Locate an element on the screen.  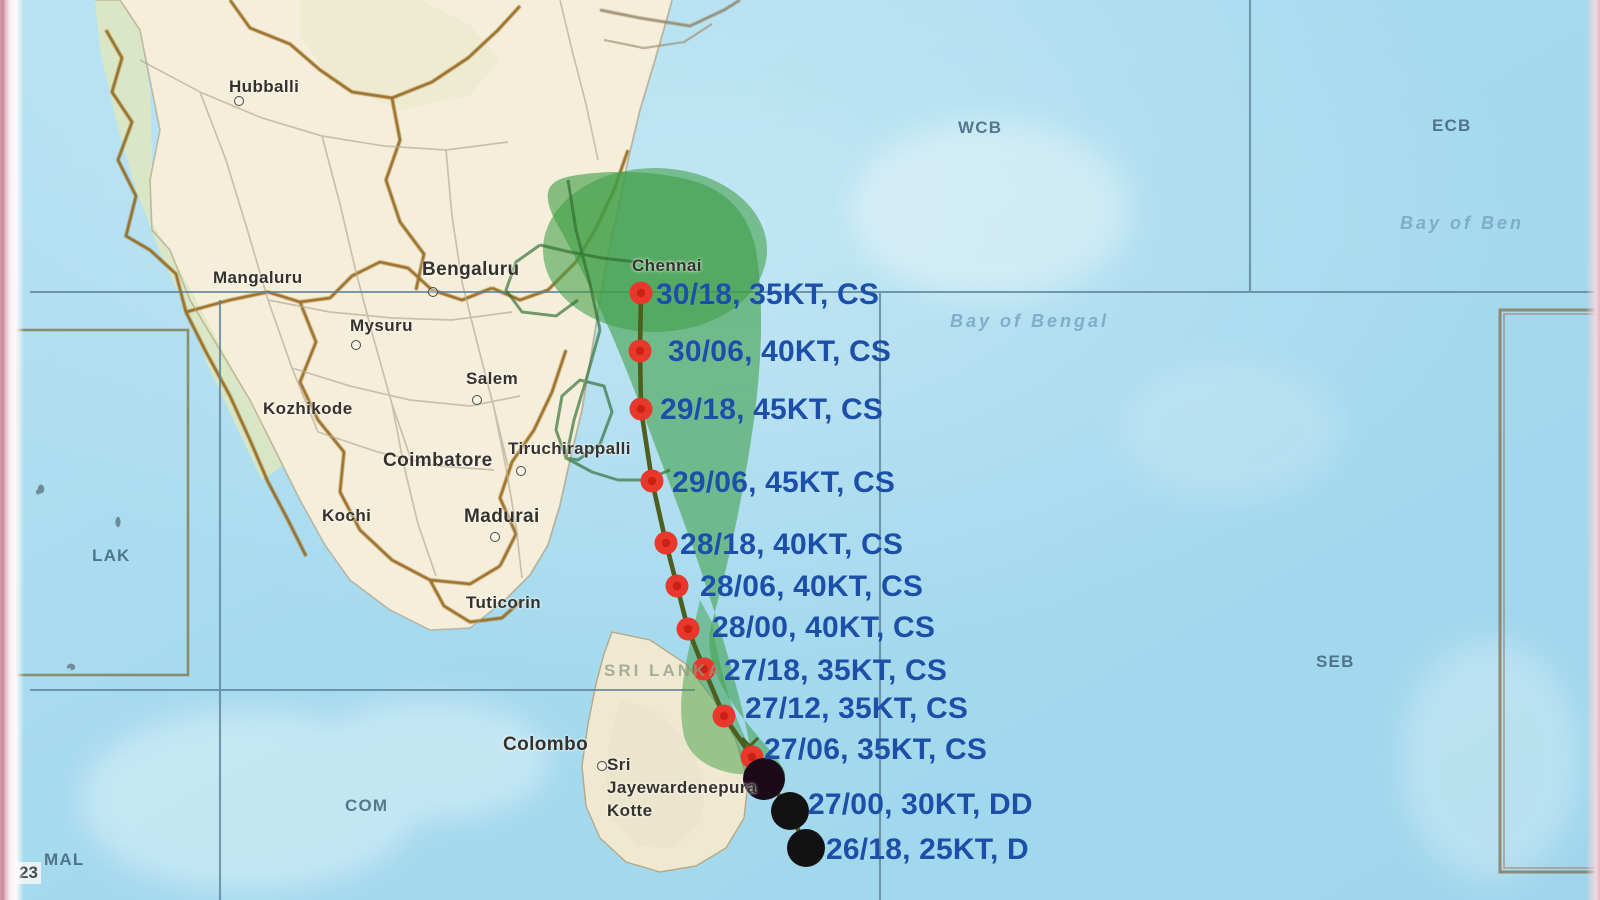
right-inset-box is located at coordinates (1549, 591).